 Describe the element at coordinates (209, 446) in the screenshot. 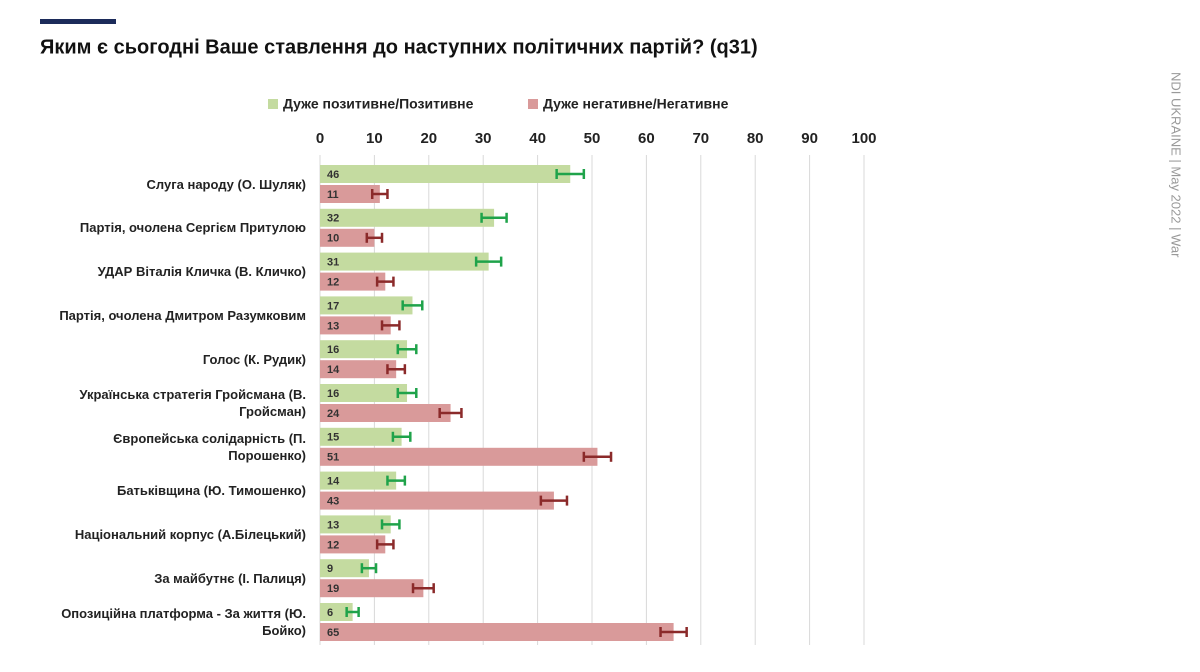

I see `category-text: Європейська солідарність (П. Порошенко)` at that location.